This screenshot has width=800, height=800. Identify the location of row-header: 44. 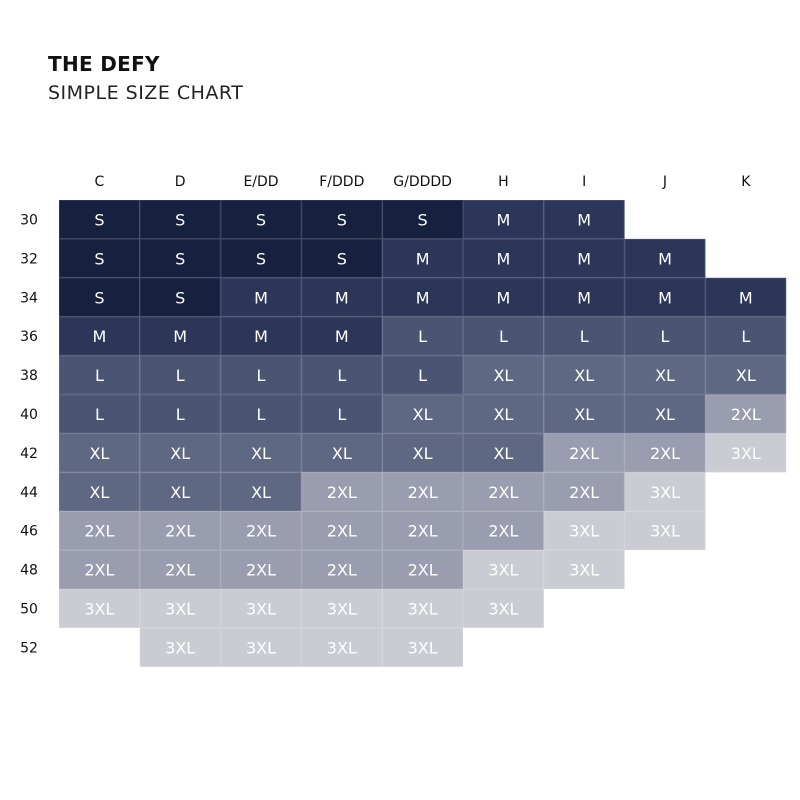
(29, 493).